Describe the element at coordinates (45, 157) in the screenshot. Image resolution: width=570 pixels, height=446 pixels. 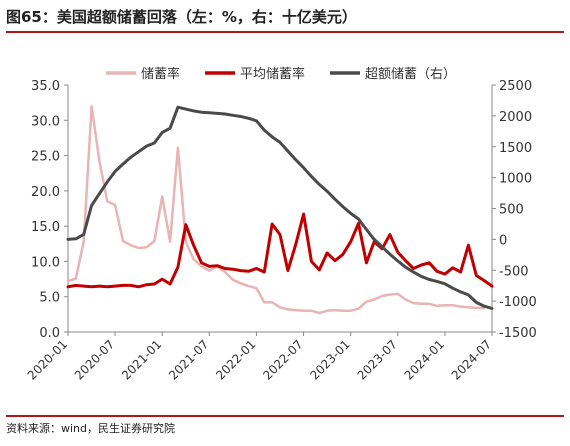
I see `left-tick-label: 25.0` at that location.